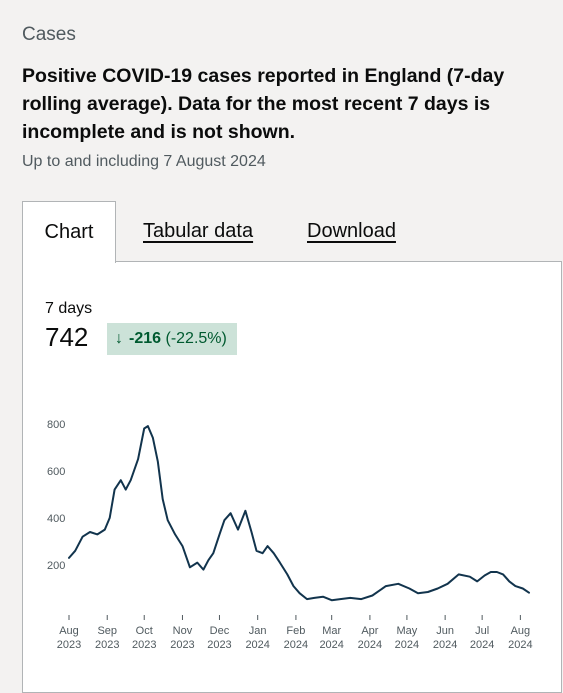 This screenshot has height=693, width=563. I want to click on y-tick-label: 200, so click(56, 566).